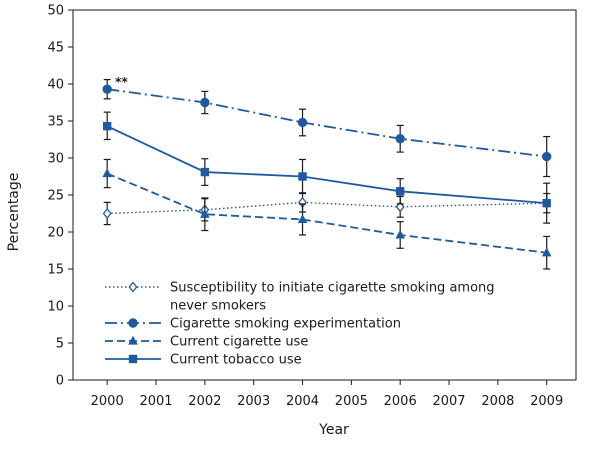 The width and height of the screenshot is (591, 449). What do you see at coordinates (55, 11) in the screenshot?
I see `y-tick-label: 50` at bounding box center [55, 11].